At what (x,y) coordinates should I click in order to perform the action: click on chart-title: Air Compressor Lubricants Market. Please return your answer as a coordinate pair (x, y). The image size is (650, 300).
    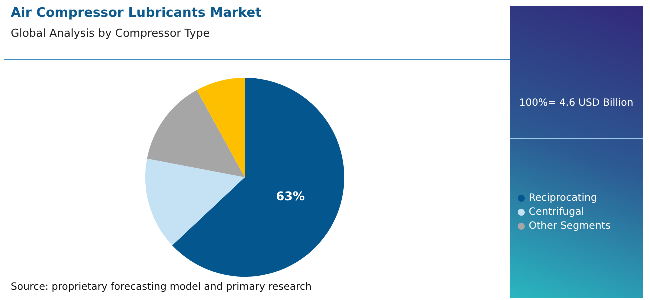
    Looking at the image, I should click on (136, 13).